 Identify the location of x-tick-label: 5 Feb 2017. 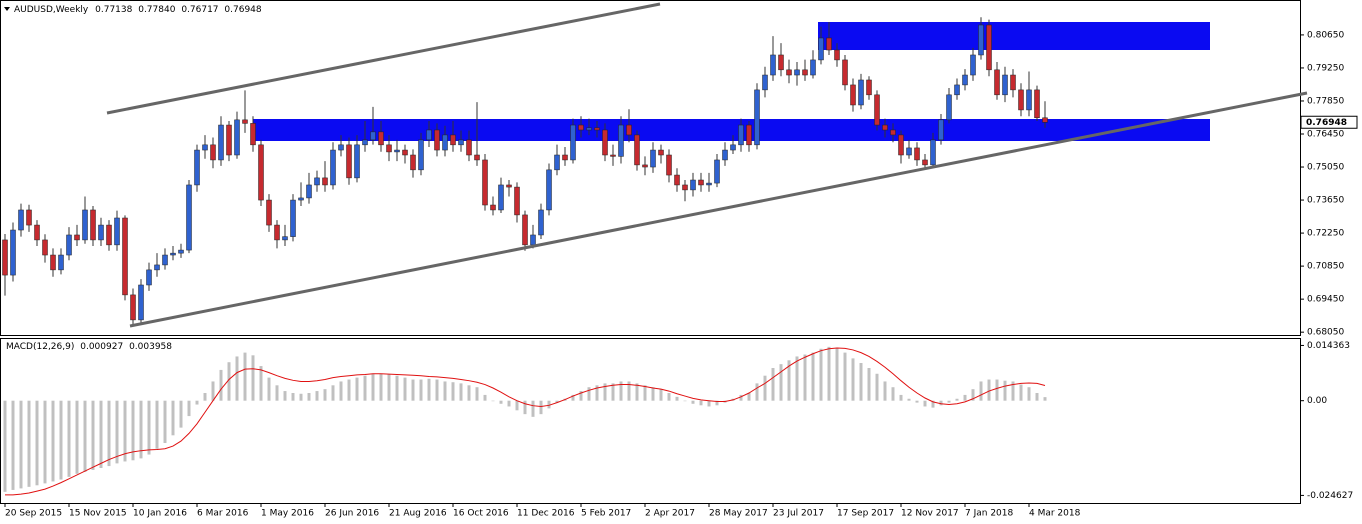
(606, 514).